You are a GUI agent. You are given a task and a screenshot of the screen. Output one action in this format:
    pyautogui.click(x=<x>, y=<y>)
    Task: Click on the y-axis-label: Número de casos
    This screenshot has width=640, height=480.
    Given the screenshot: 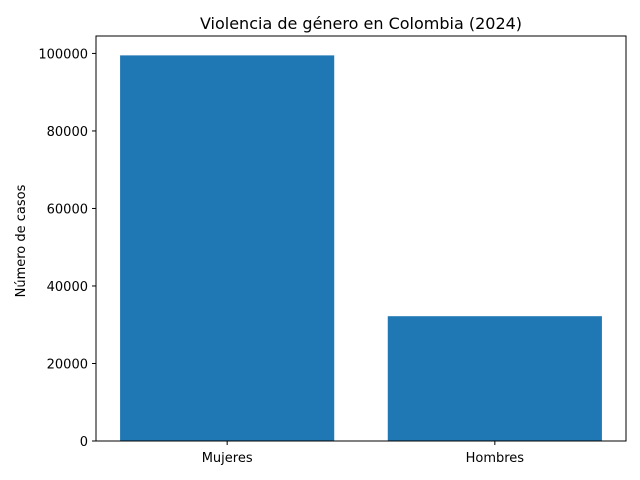 What is the action you would take?
    pyautogui.click(x=21, y=240)
    